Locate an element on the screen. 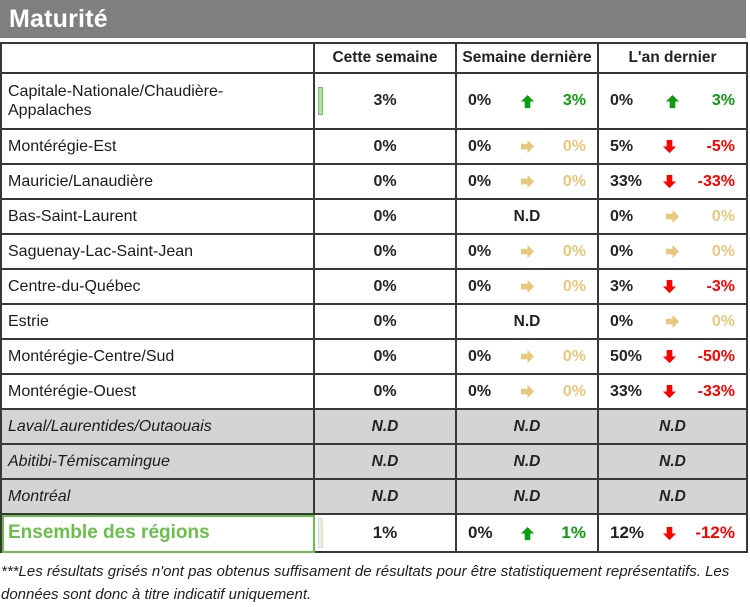 The image size is (750, 607). page-title: Maturité is located at coordinates (58, 18).